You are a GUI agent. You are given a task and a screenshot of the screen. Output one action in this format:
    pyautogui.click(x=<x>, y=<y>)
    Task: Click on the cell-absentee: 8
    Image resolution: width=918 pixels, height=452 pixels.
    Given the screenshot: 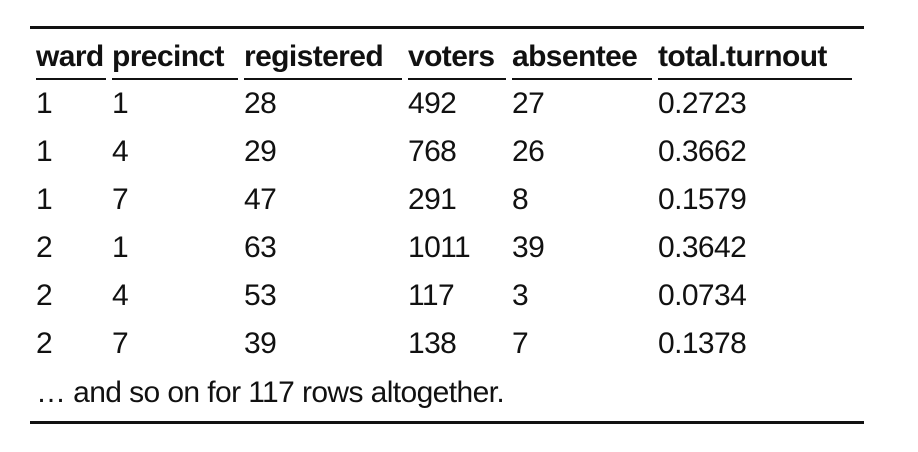 What is the action you would take?
    pyautogui.click(x=520, y=199)
    